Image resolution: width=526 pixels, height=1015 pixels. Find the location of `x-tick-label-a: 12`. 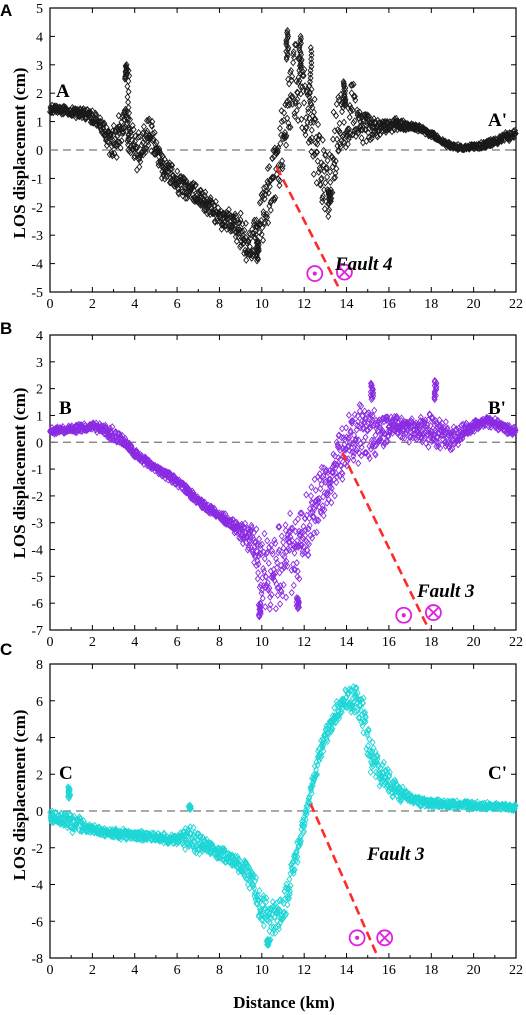

x-tick-label-a: 12 is located at coordinates (304, 304).